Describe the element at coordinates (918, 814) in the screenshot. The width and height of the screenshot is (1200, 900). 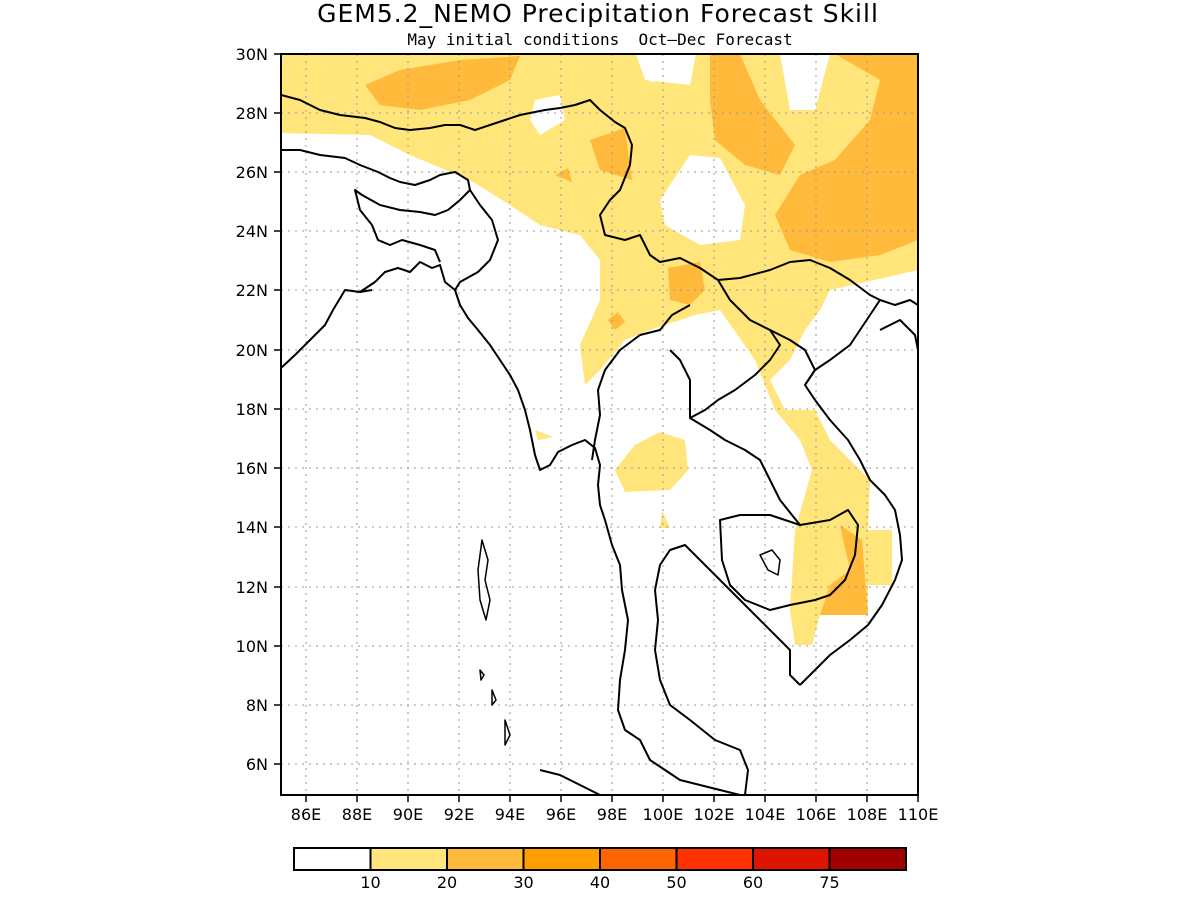
I see `lon-tick-label: 110E` at that location.